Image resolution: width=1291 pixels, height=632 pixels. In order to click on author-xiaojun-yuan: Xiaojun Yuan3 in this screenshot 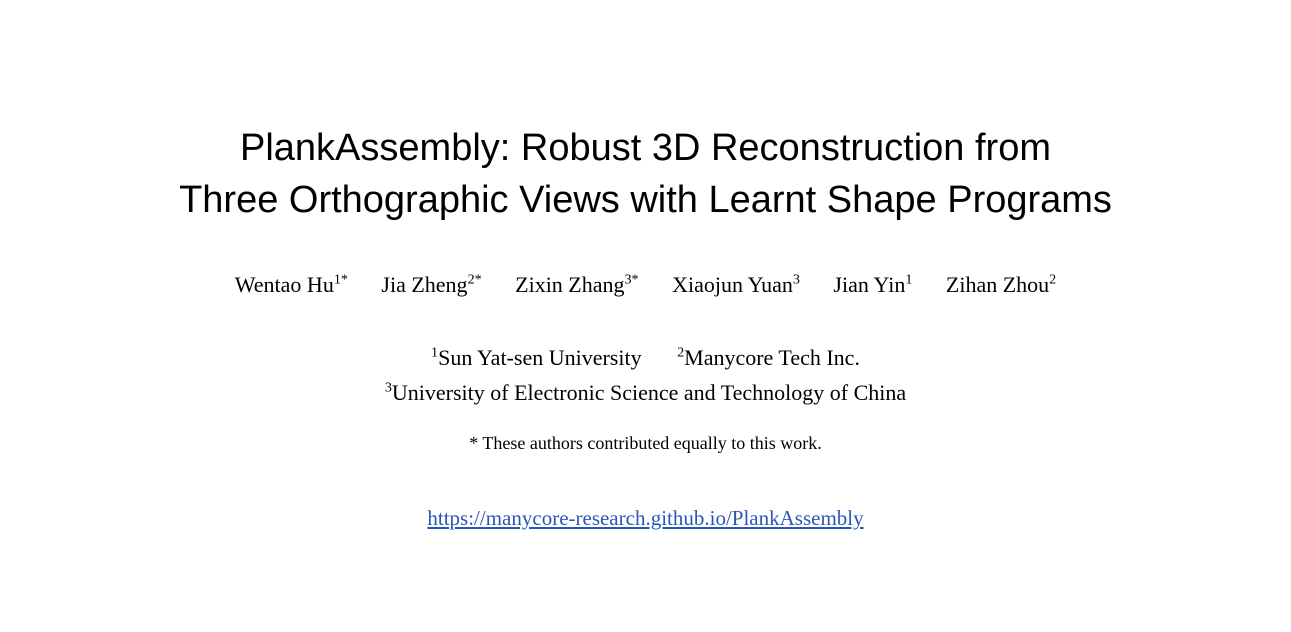, I will do `click(736, 285)`.